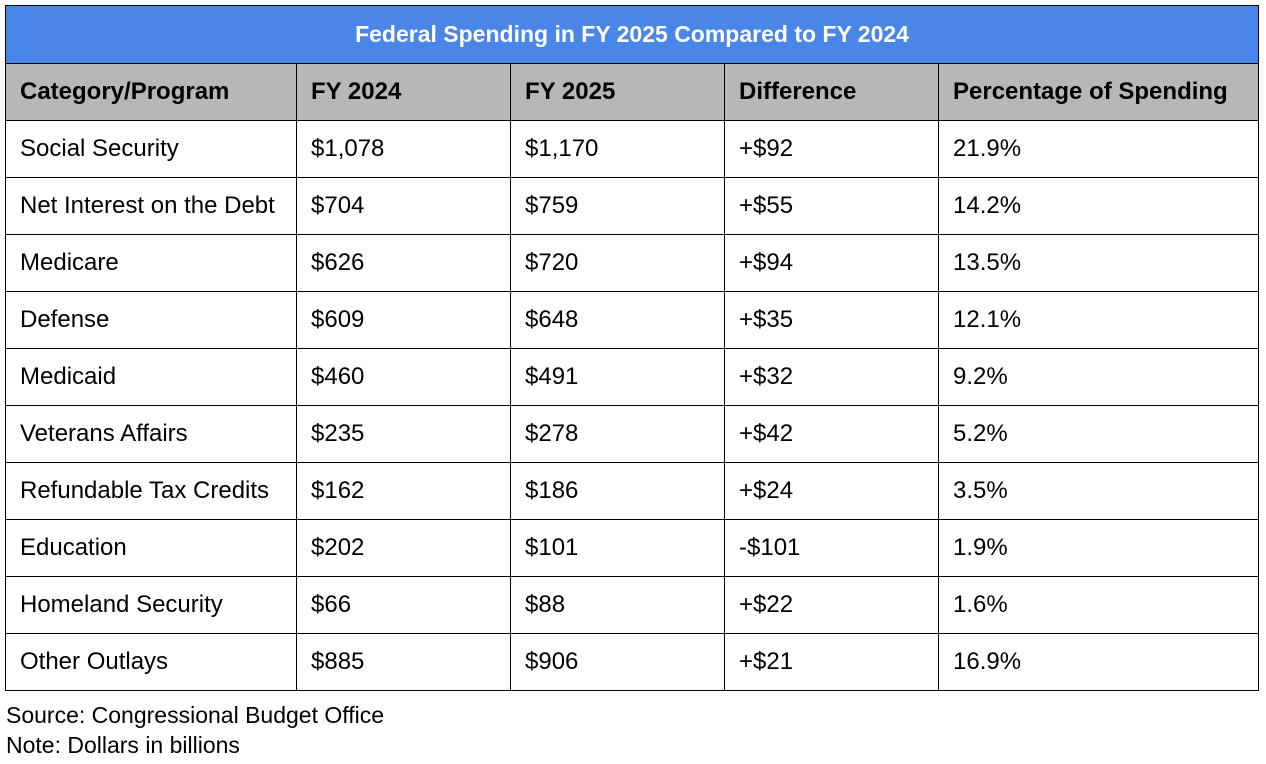 Image resolution: width=1266 pixels, height=764 pixels. Describe the element at coordinates (617, 548) in the screenshot. I see `cell-fy2025: $101` at that location.